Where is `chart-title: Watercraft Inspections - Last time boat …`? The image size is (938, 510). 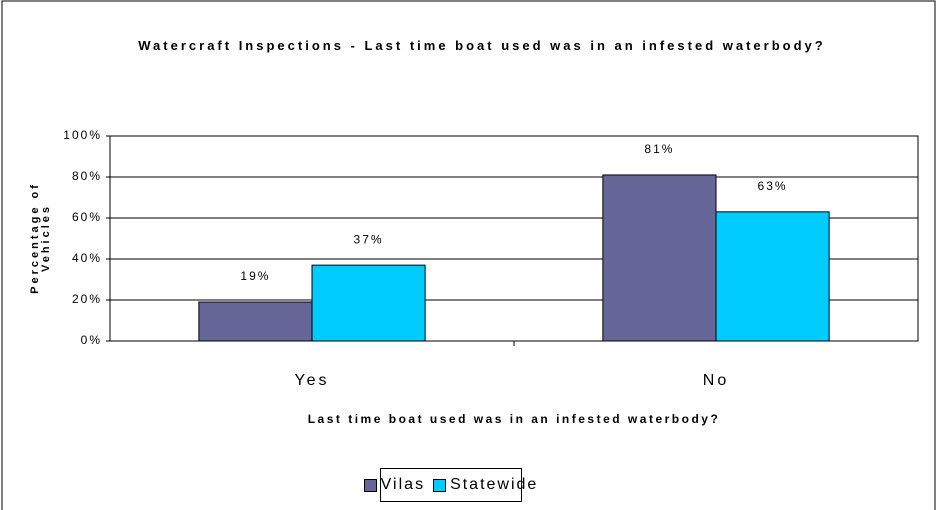 chart-title: Watercraft Inspections - Last time boat … is located at coordinates (482, 45).